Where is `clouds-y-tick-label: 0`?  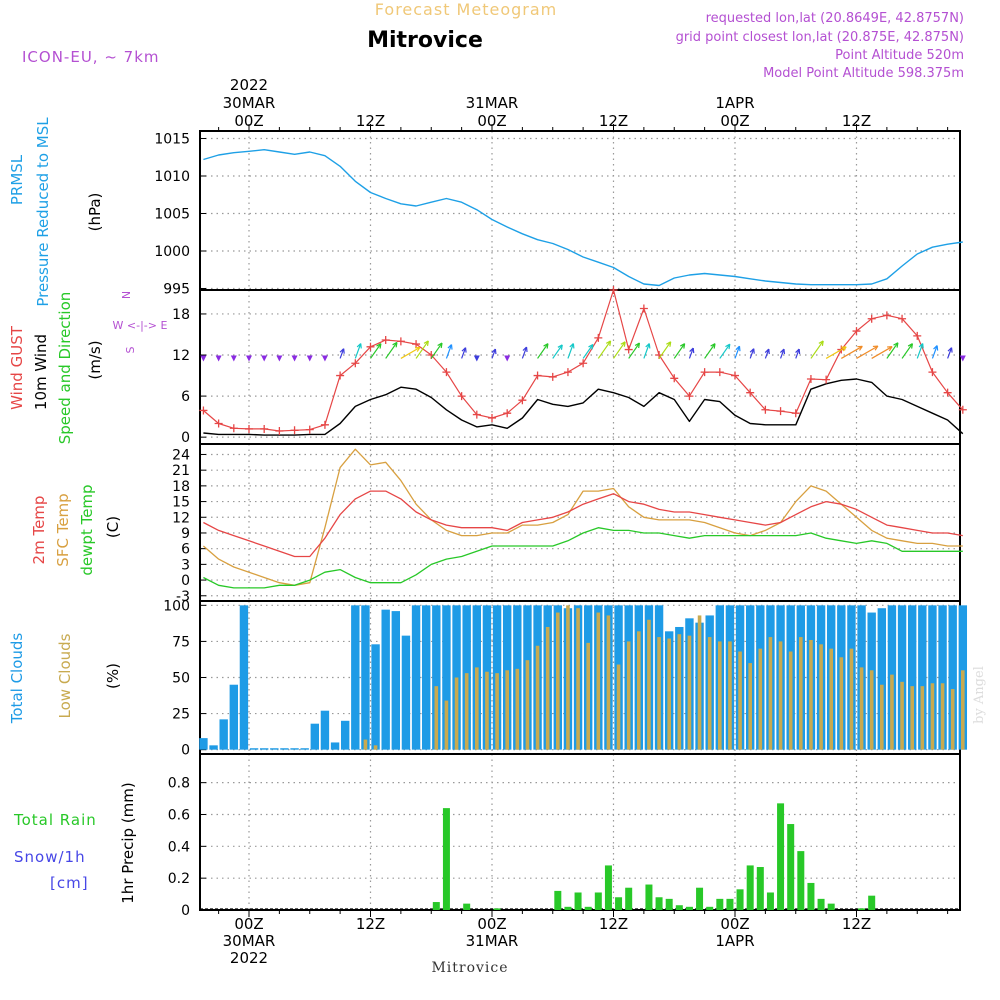 clouds-y-tick-label: 0 is located at coordinates (185, 751).